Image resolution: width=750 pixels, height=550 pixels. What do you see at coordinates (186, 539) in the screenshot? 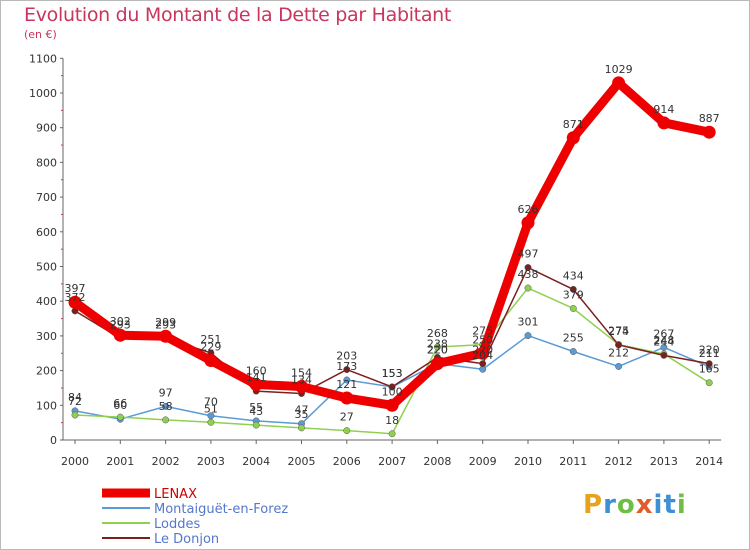
I see `legend-label: Le Donjon` at bounding box center [186, 539].